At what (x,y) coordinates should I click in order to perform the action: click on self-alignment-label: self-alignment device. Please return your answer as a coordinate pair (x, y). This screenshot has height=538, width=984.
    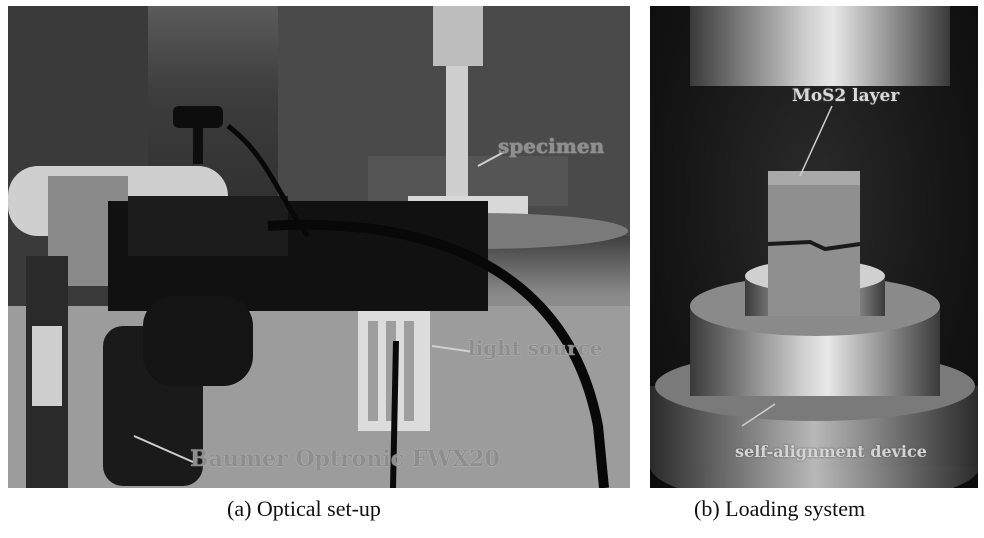
    Looking at the image, I should click on (831, 451).